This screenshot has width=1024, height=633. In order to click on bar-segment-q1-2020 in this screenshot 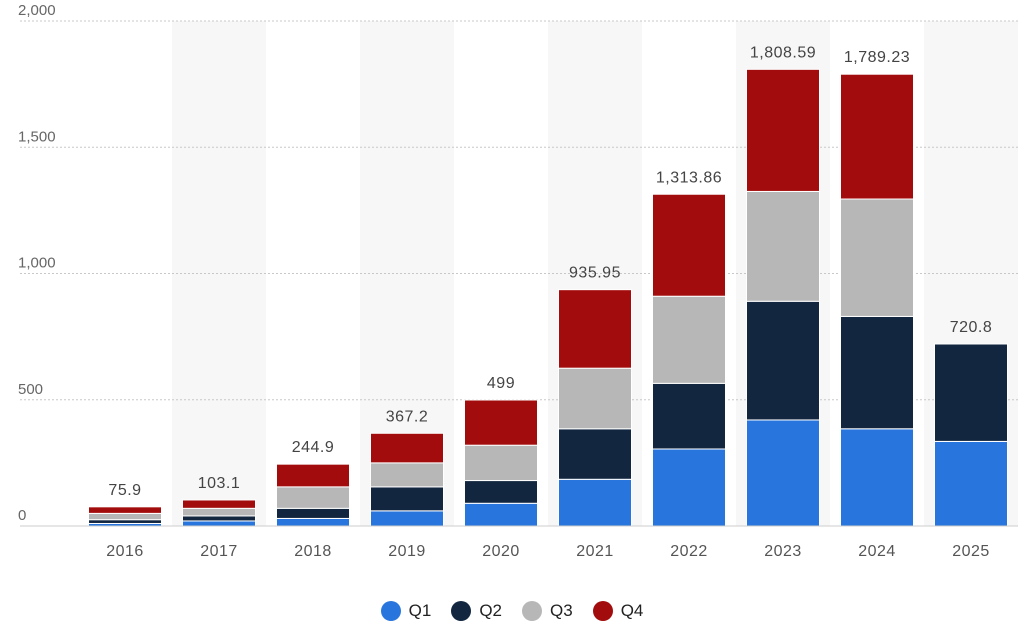, I will do `click(501, 514)`.